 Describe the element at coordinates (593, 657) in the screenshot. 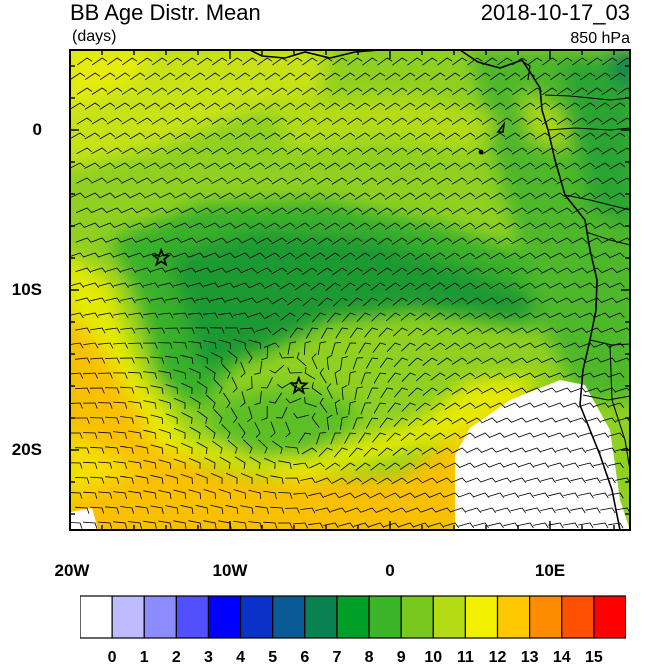

I see `colorbar-label: 15` at that location.